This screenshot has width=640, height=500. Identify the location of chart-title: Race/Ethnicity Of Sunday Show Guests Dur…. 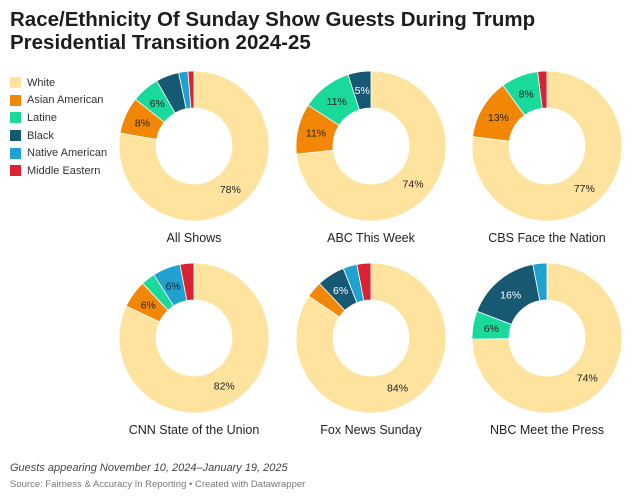
(273, 31).